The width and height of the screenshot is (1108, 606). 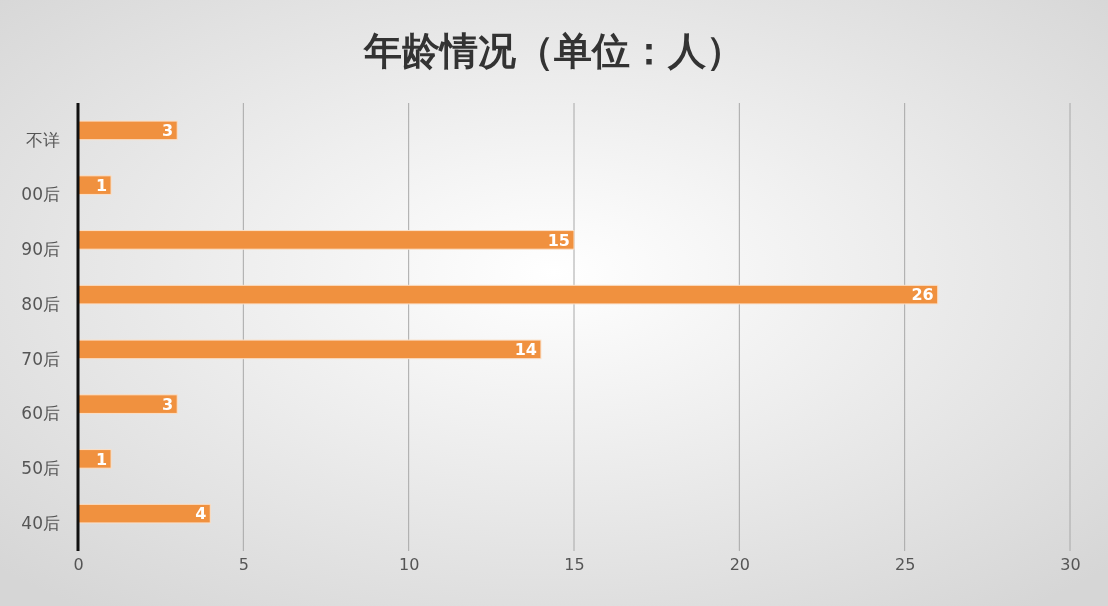 What do you see at coordinates (40, 522) in the screenshot?
I see `y-tick-label: 40后` at bounding box center [40, 522].